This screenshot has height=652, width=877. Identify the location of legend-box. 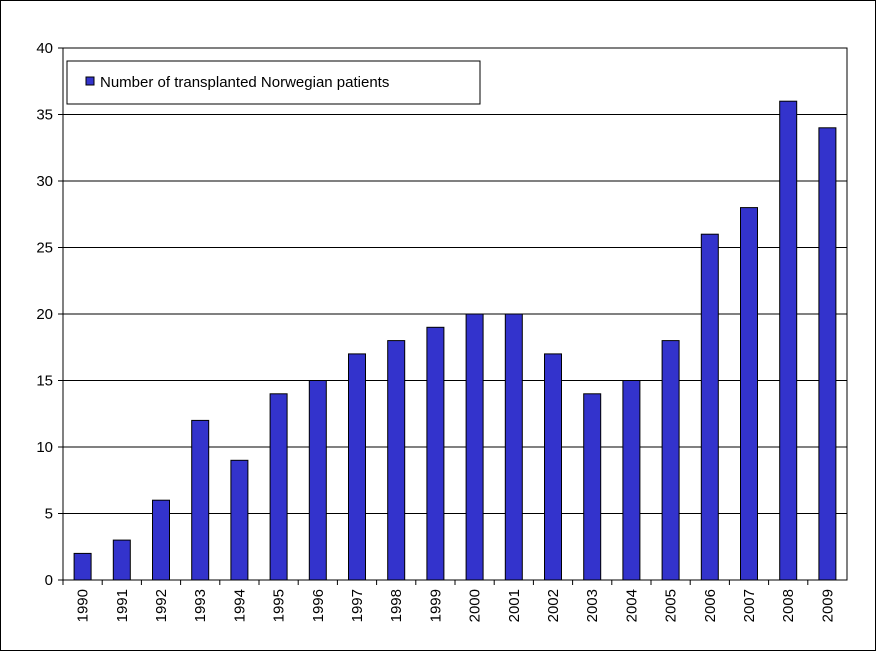
(273, 82).